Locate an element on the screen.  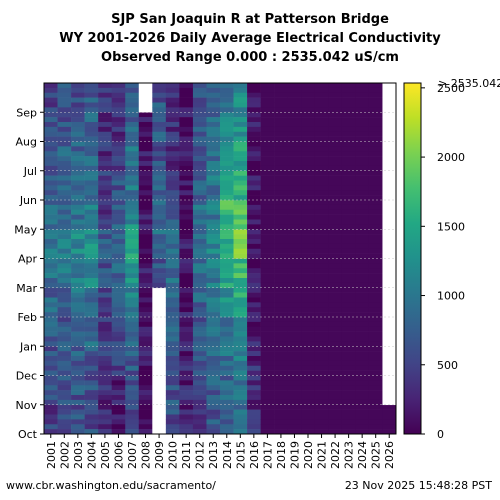
source-url: www.cbr.washington.edu/sacramento/ is located at coordinates (111, 485).